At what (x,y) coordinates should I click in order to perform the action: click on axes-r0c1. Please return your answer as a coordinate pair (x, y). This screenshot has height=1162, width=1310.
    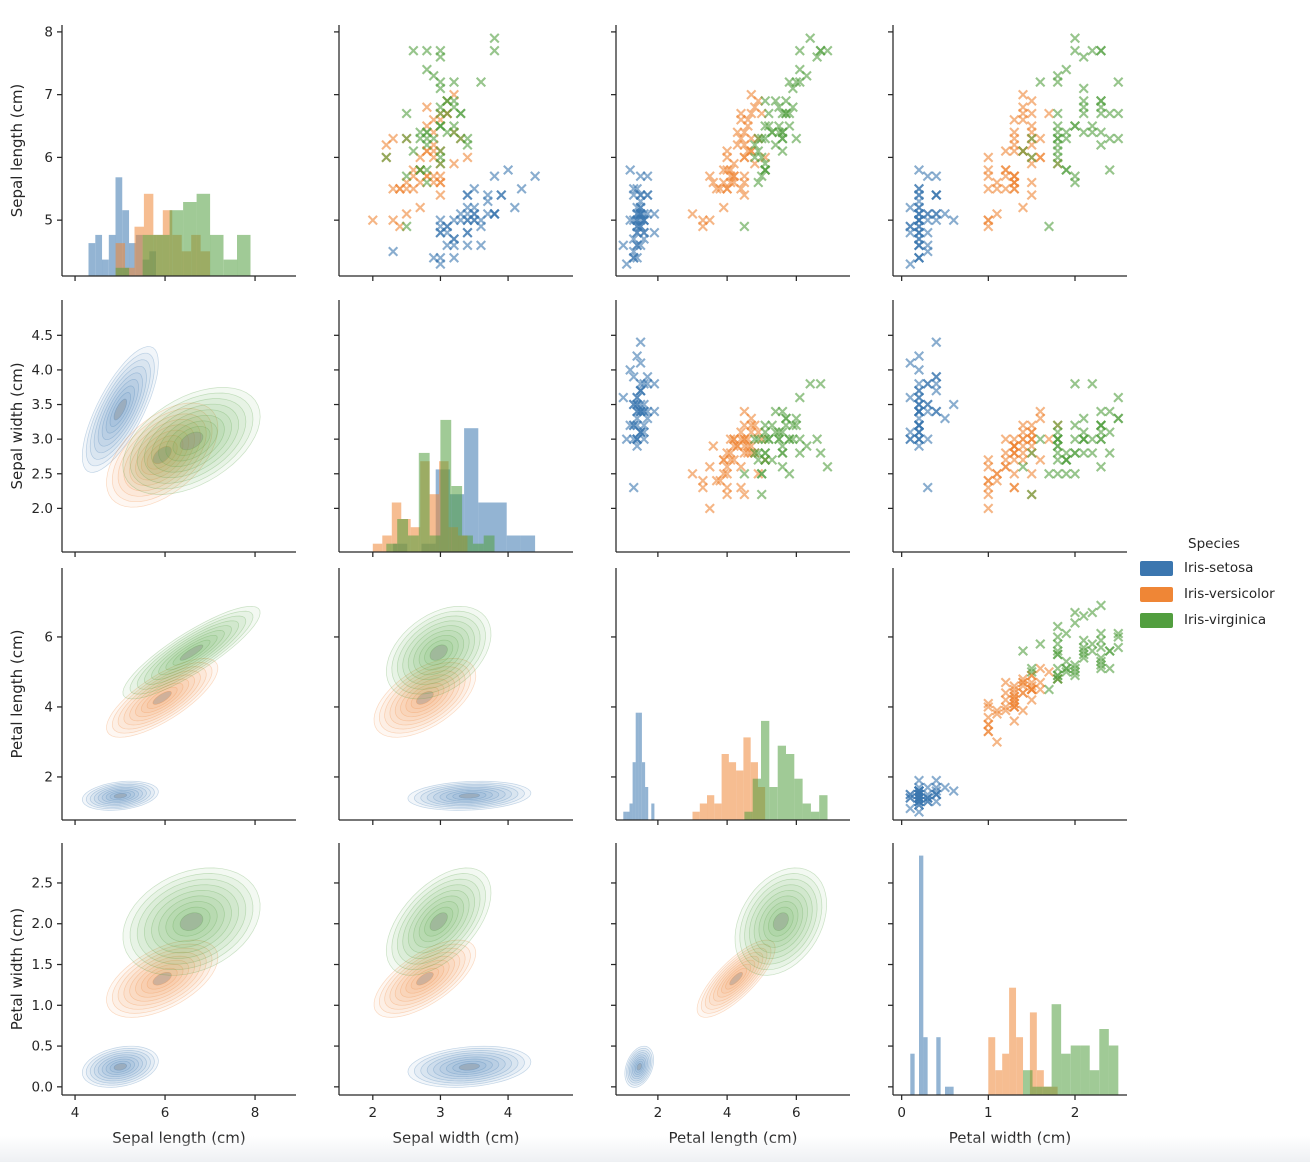
    Looking at the image, I should click on (453, 153).